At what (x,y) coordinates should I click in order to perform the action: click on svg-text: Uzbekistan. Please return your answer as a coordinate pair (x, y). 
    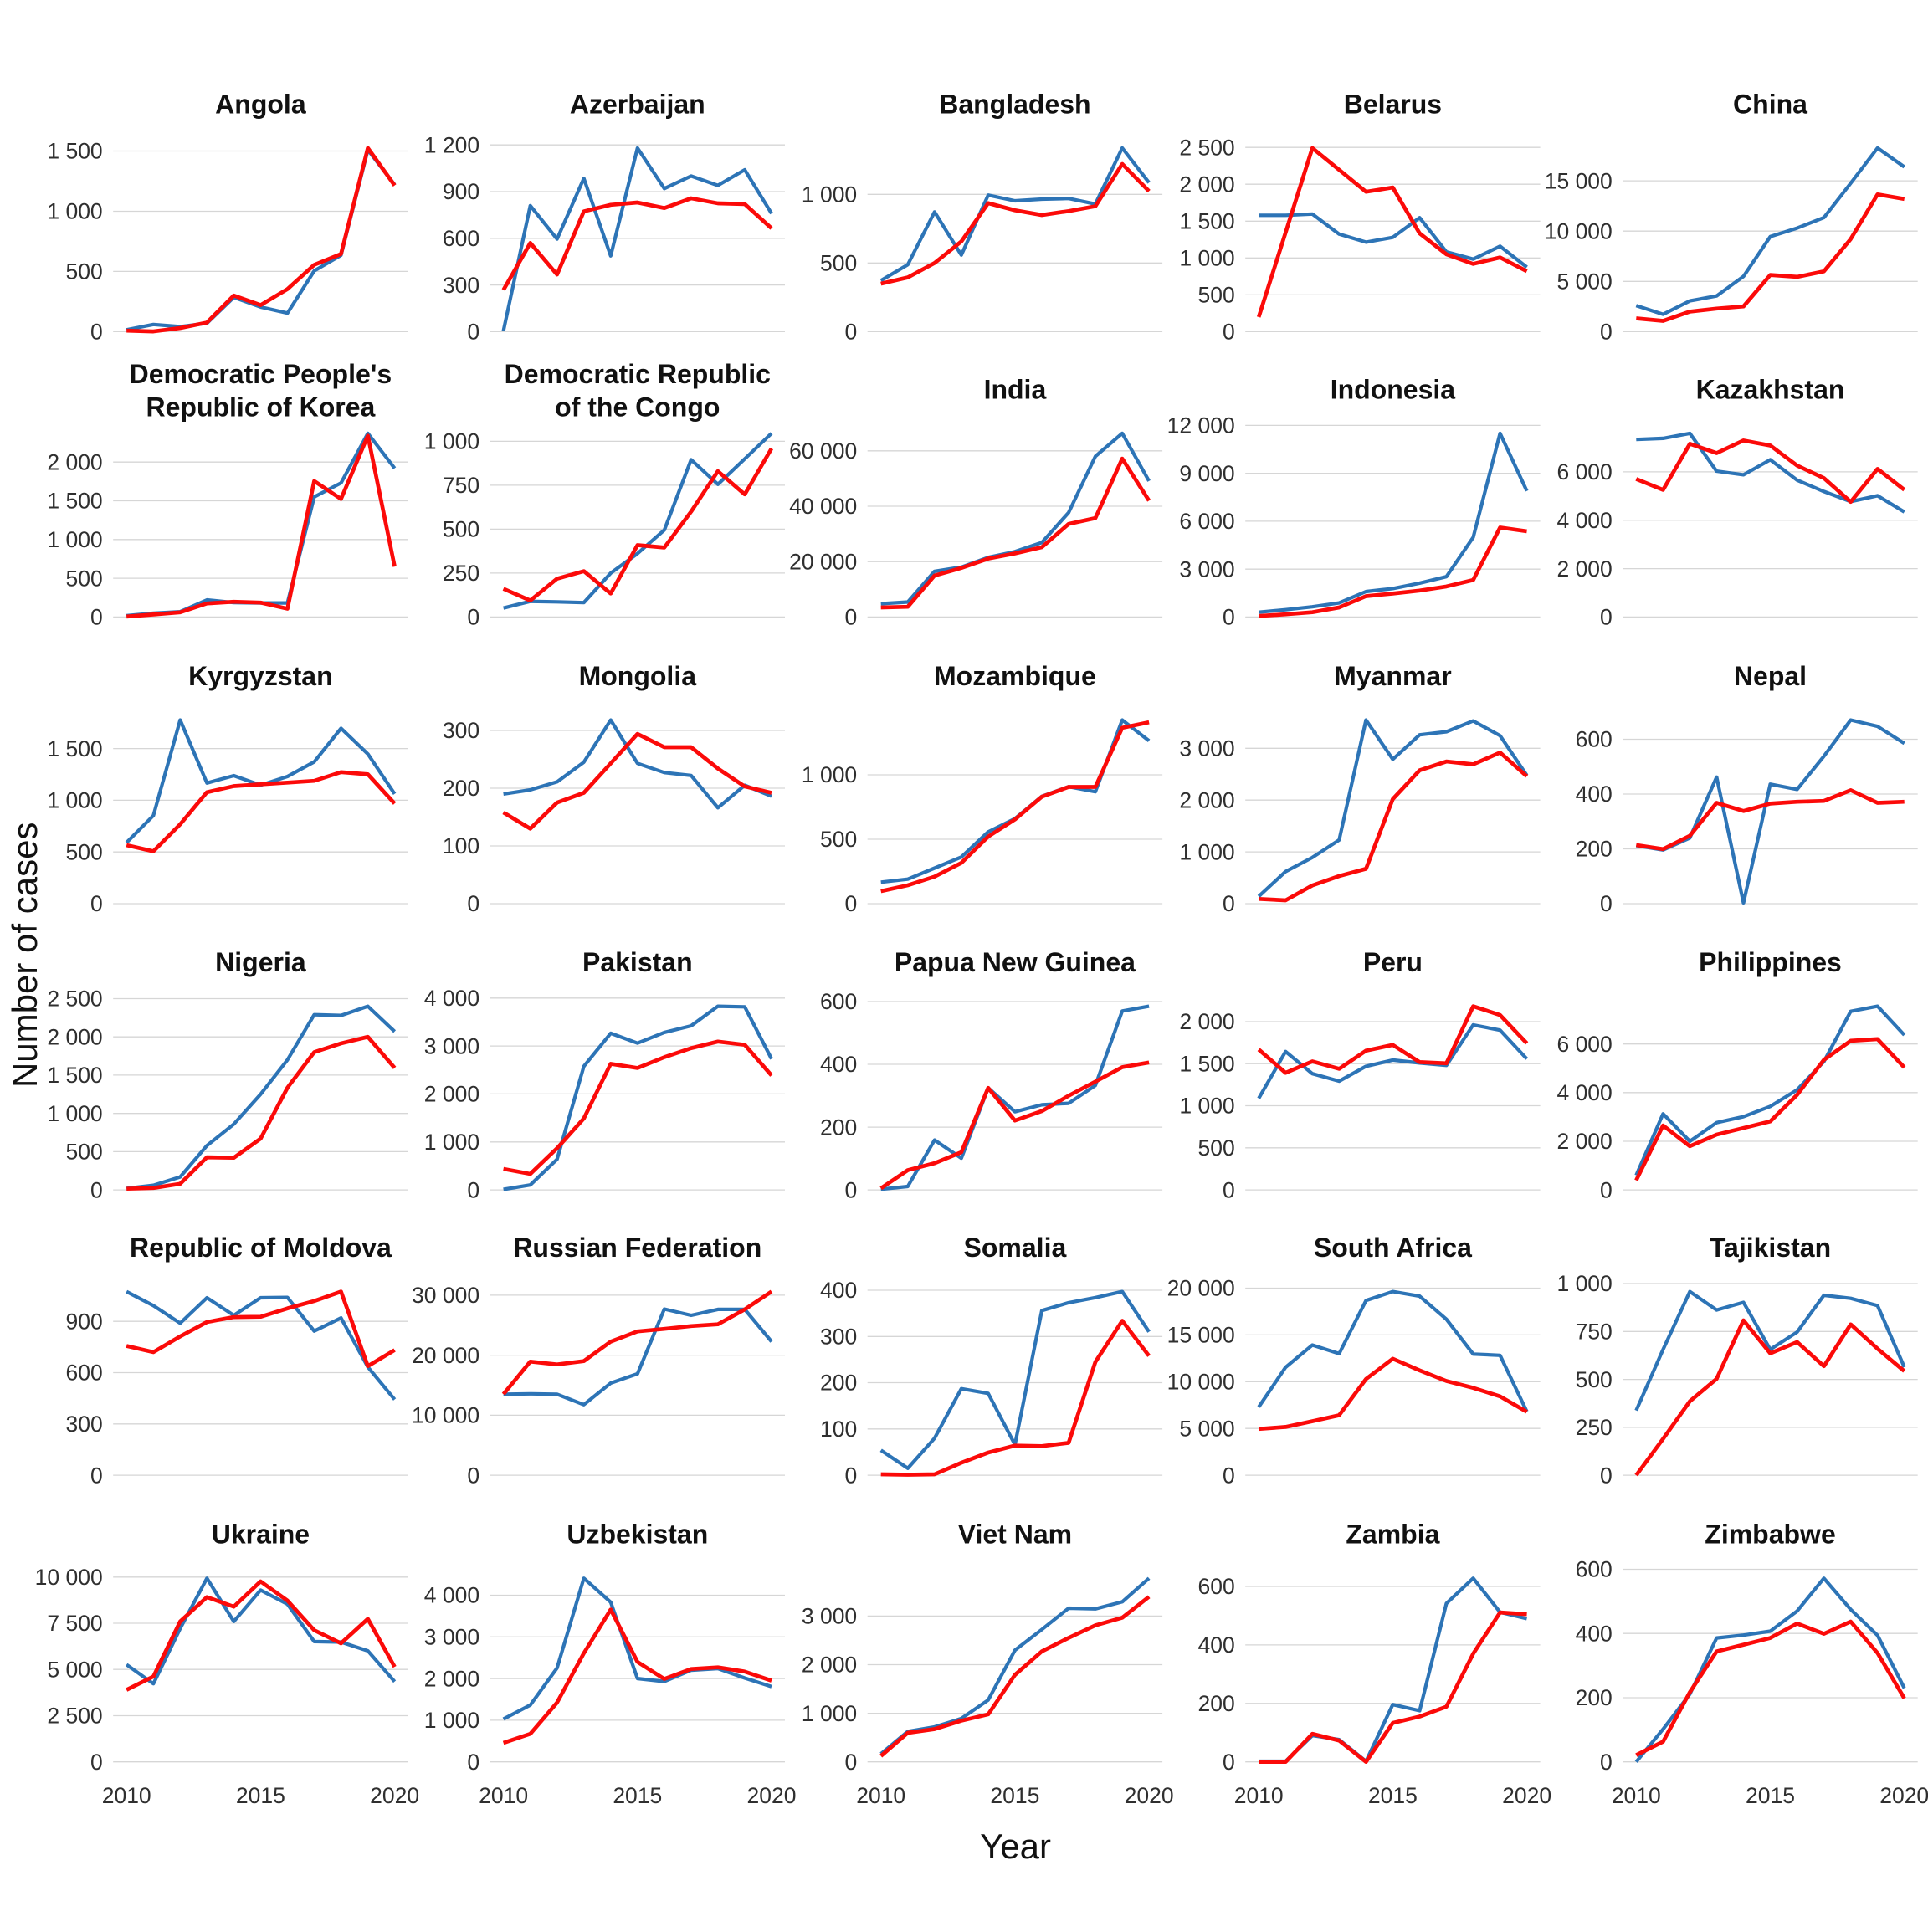
    Looking at the image, I should click on (637, 1534).